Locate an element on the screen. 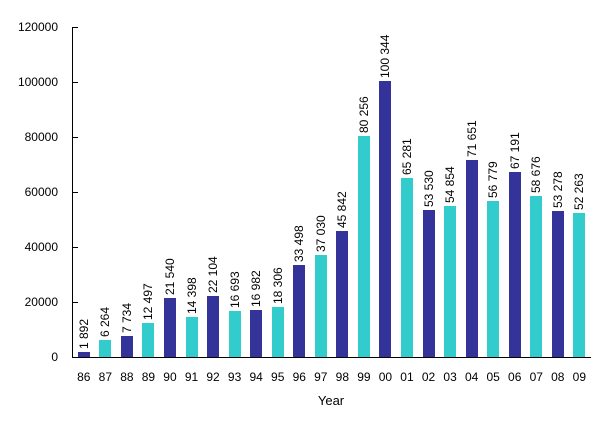 The height and width of the screenshot is (426, 600). bar-slot: 65 281 is located at coordinates (407, 192).